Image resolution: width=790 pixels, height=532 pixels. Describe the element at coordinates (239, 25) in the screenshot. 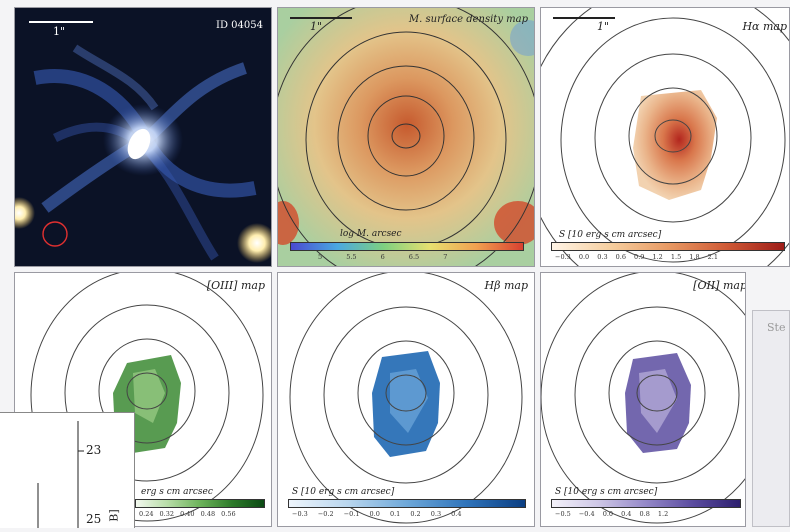

I see `object-id-label: ID 04054` at that location.